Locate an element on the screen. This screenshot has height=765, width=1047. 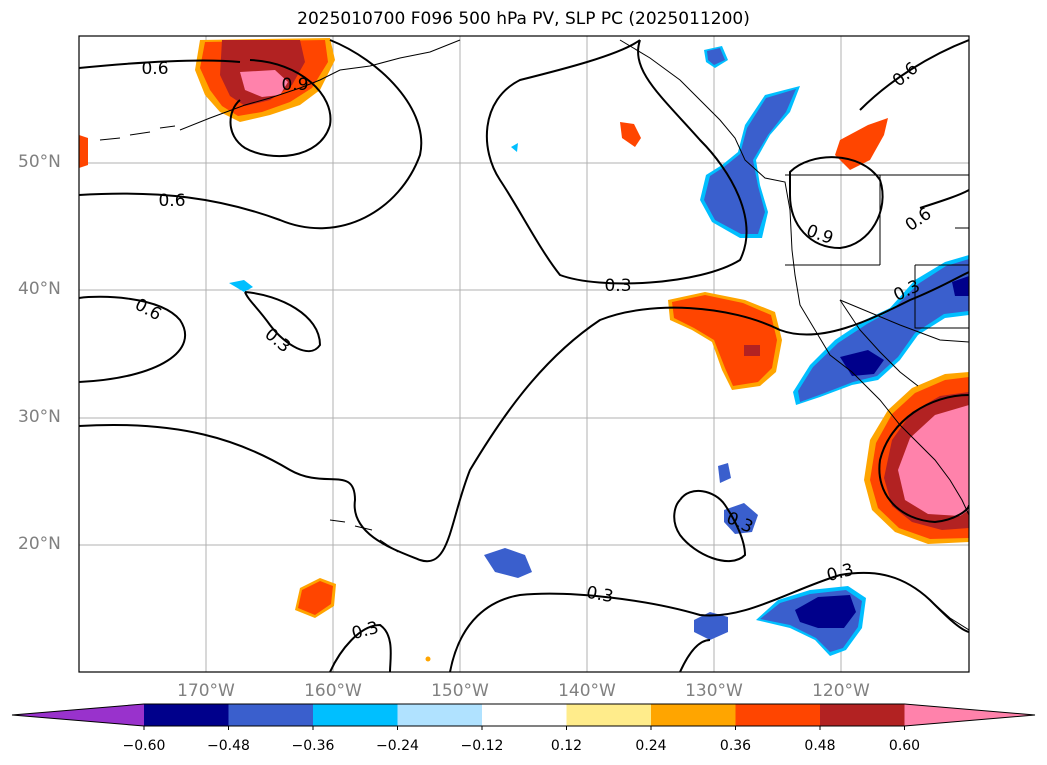
colorbar-tick-label: −0.12 is located at coordinates (482, 746).